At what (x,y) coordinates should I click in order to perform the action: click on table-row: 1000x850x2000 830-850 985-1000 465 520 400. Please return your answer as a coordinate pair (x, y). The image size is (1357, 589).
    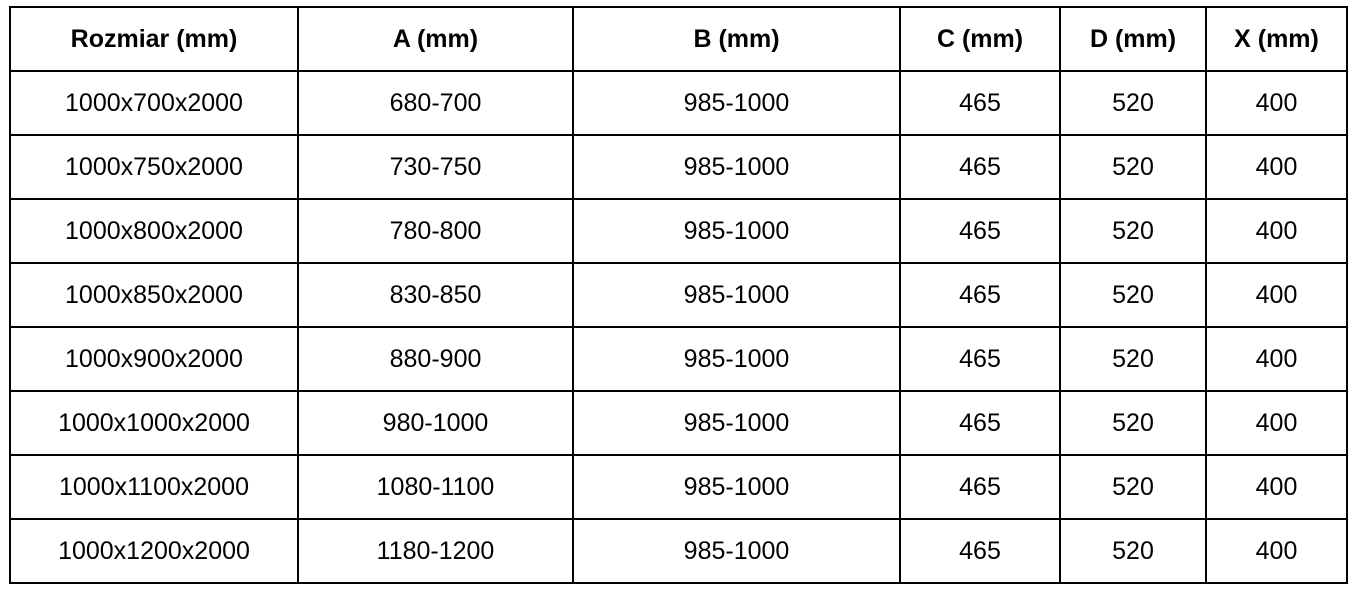
    Looking at the image, I should click on (678, 295).